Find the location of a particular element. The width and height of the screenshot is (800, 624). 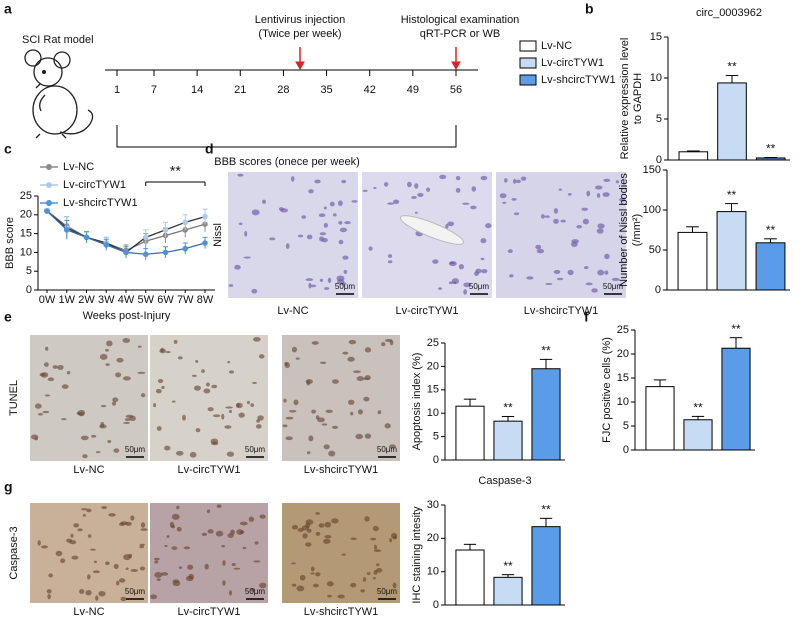

caption: Lv-circTYW1 is located at coordinates (209, 612).